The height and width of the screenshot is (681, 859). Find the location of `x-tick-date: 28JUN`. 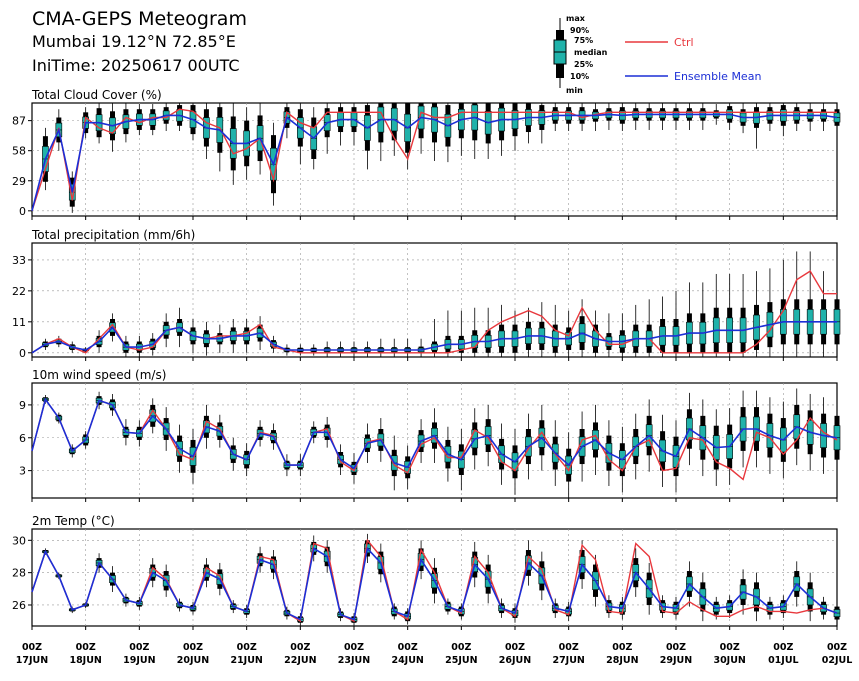

x-tick-date: 28JUN is located at coordinates (622, 660).